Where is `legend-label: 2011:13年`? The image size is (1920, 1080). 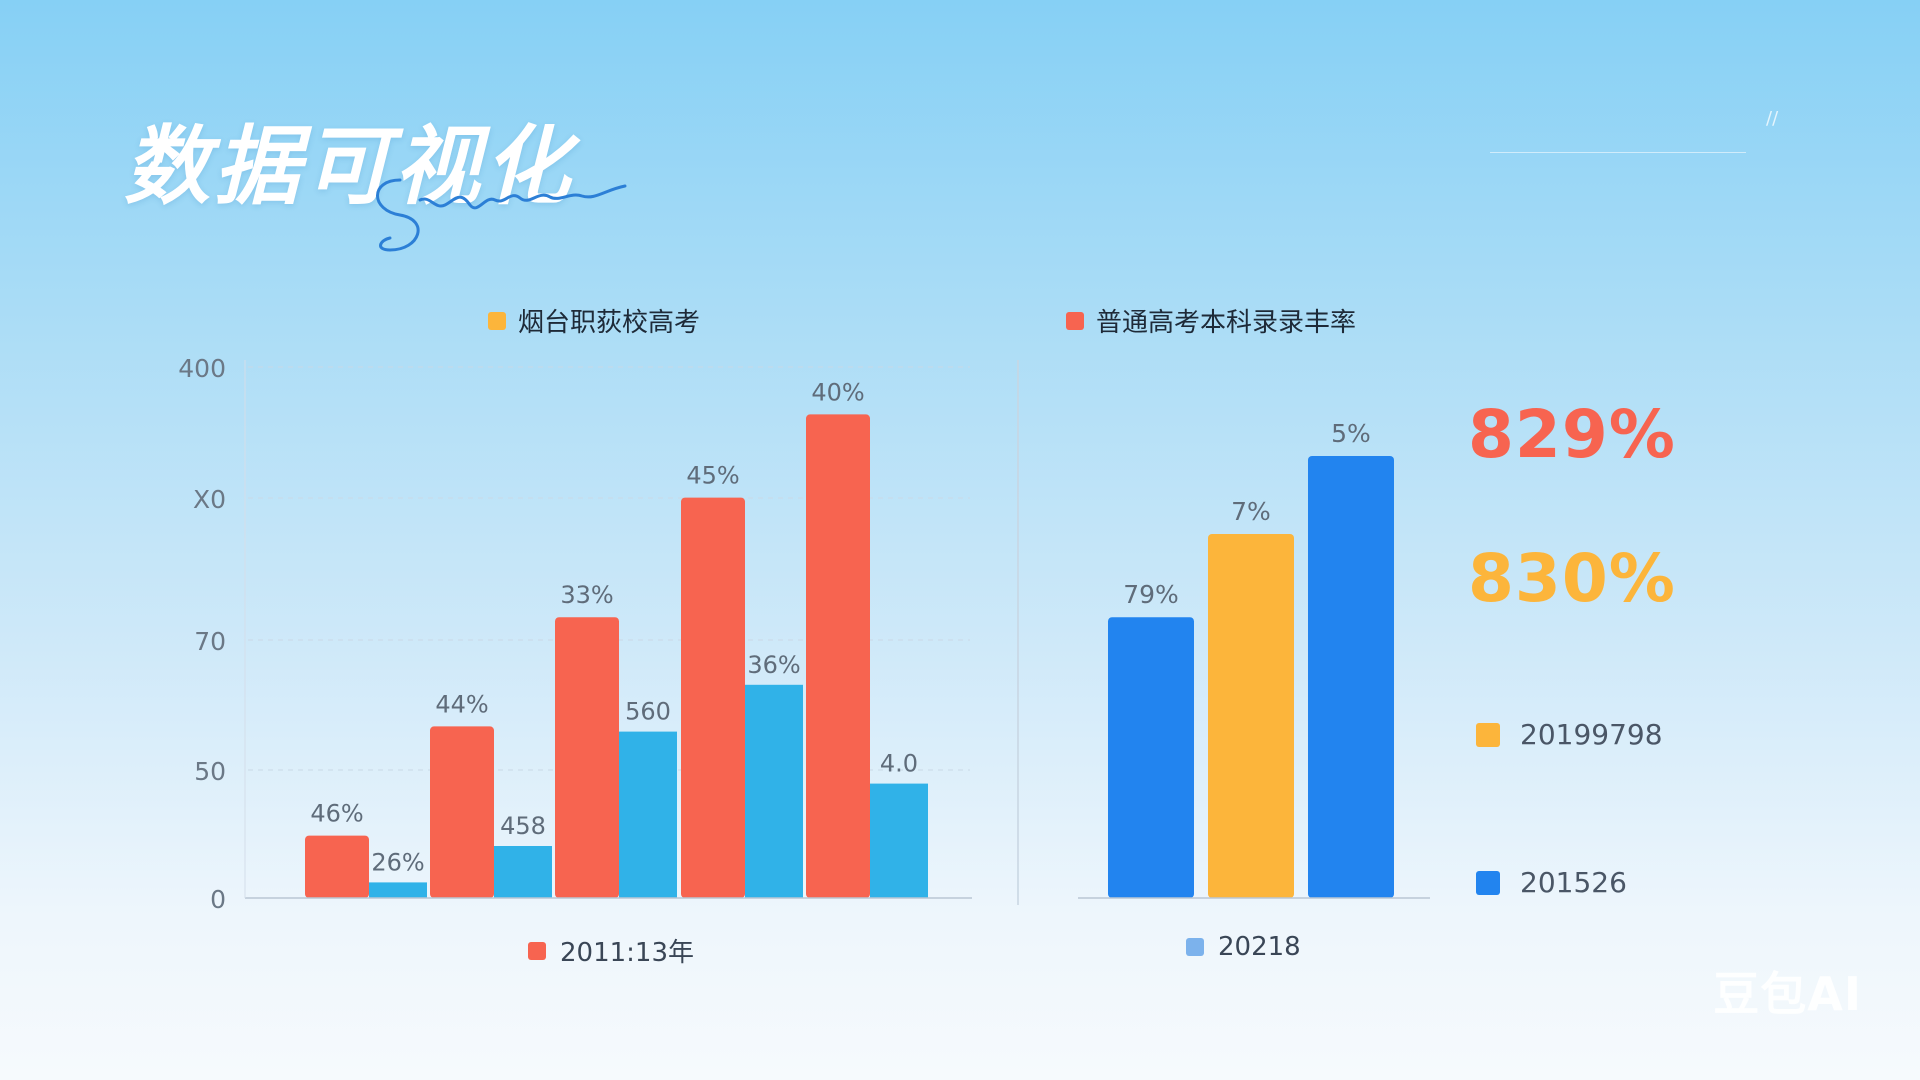 legend-label: 2011:13年 is located at coordinates (627, 953).